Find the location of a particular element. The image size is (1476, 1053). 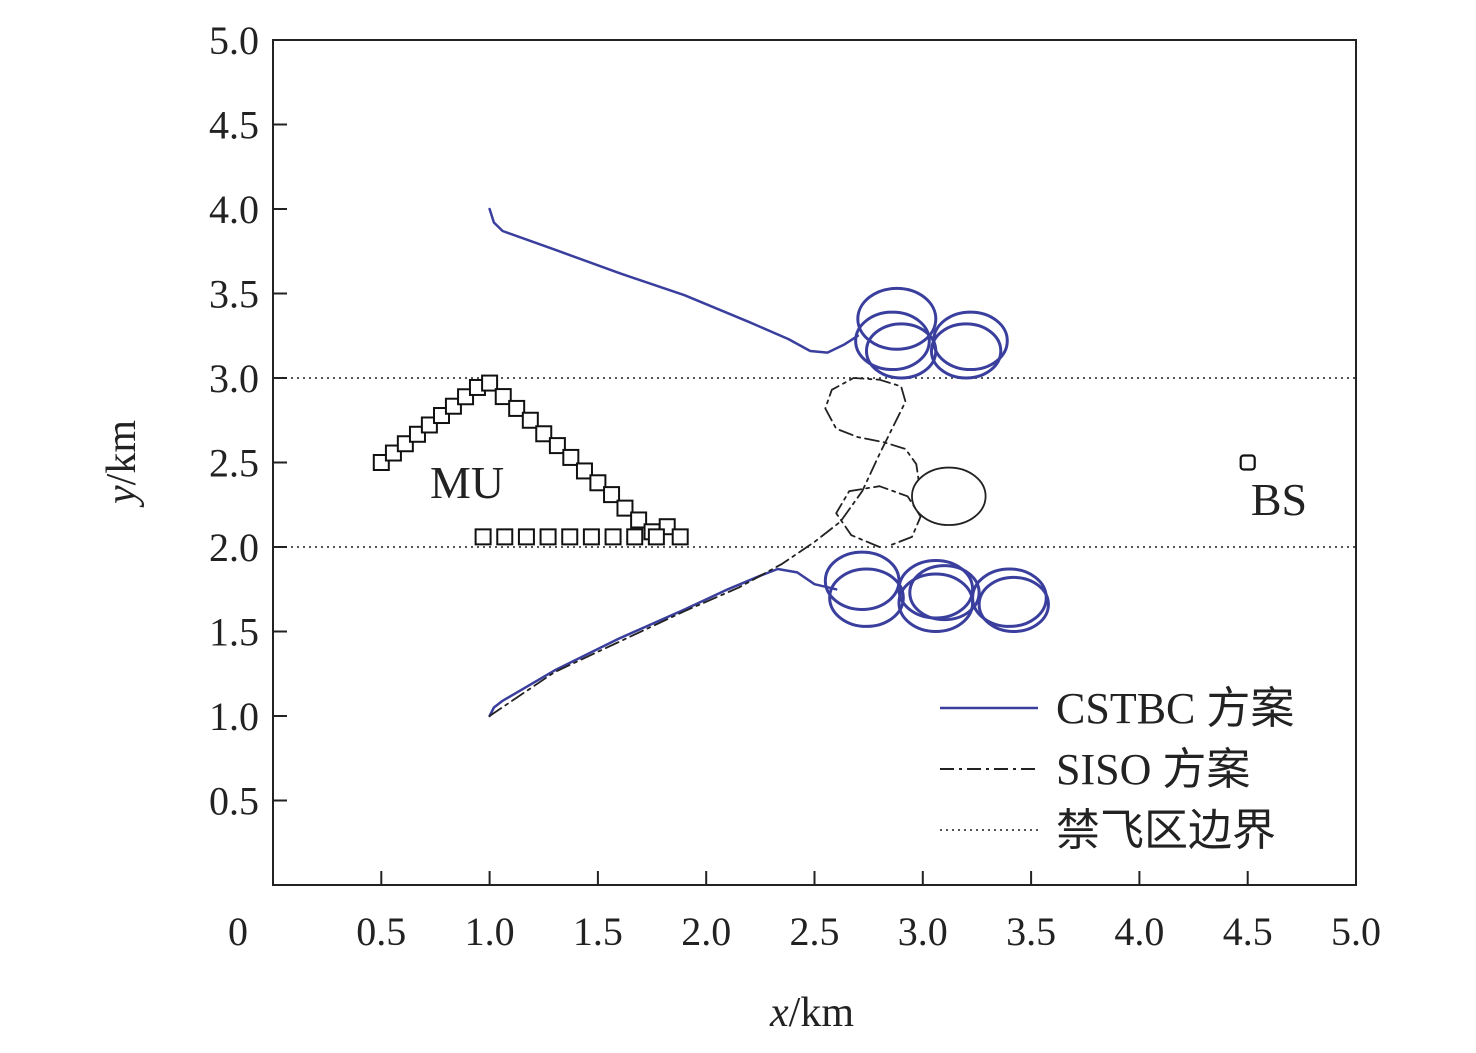

y-tick-label: 3.5 is located at coordinates (234, 294).